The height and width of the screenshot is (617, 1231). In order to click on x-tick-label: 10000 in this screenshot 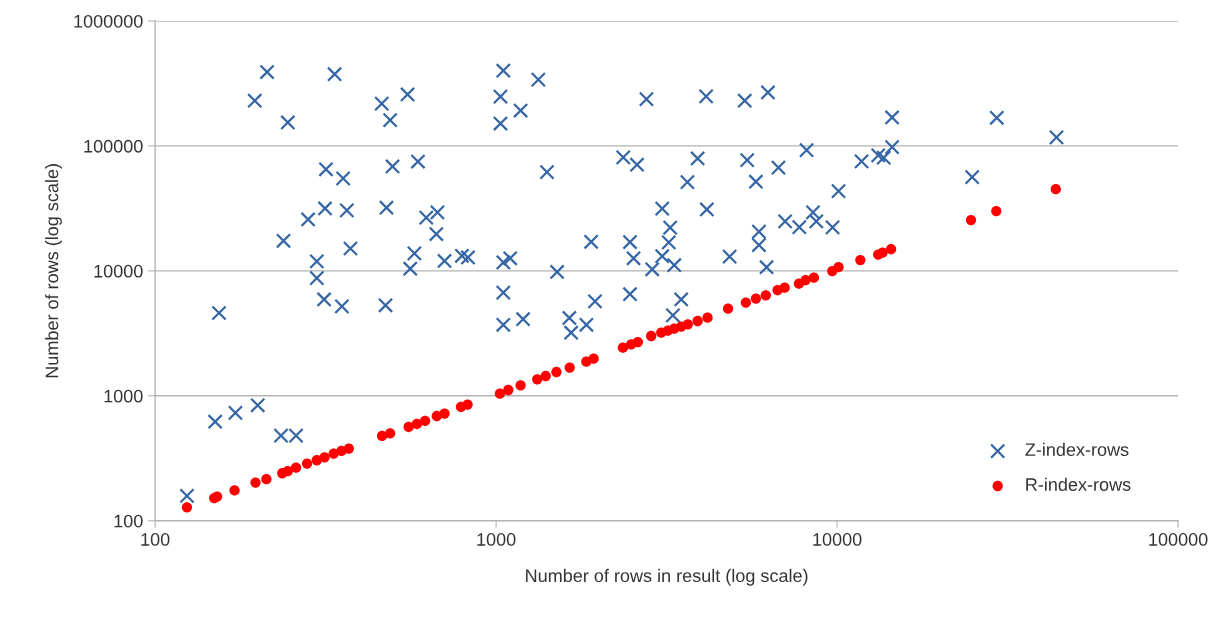, I will do `click(837, 539)`.